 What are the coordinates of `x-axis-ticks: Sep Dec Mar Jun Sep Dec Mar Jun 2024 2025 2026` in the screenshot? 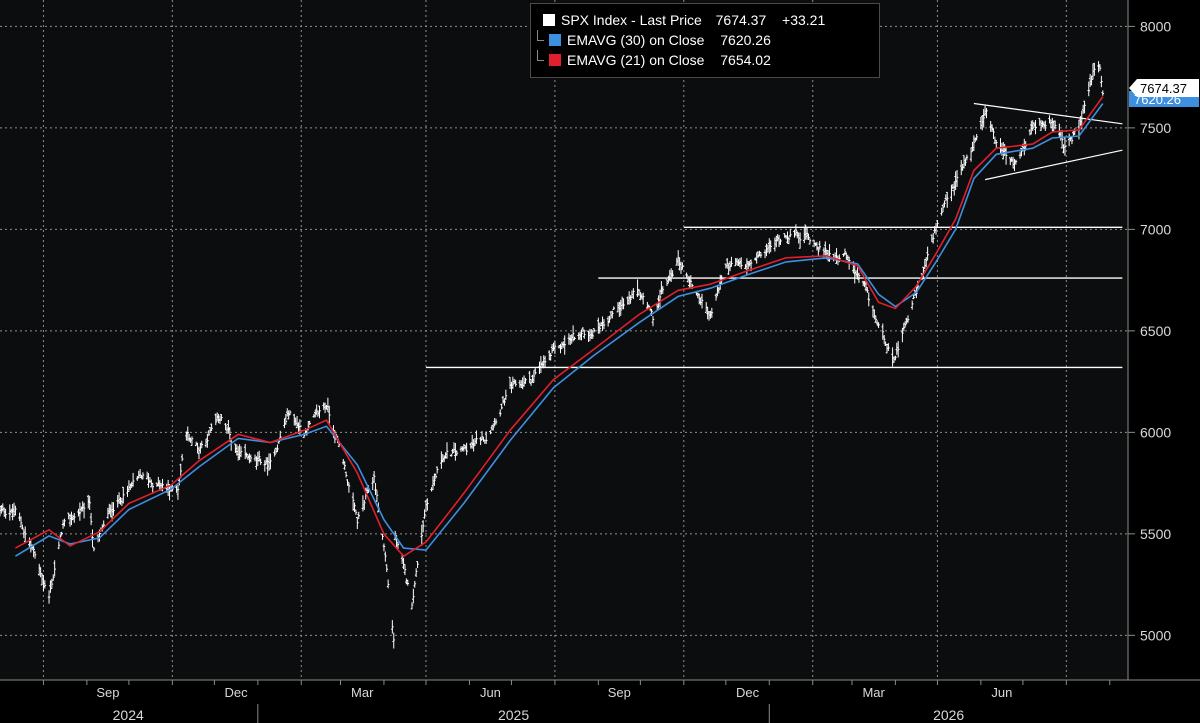 It's located at (576, 701).